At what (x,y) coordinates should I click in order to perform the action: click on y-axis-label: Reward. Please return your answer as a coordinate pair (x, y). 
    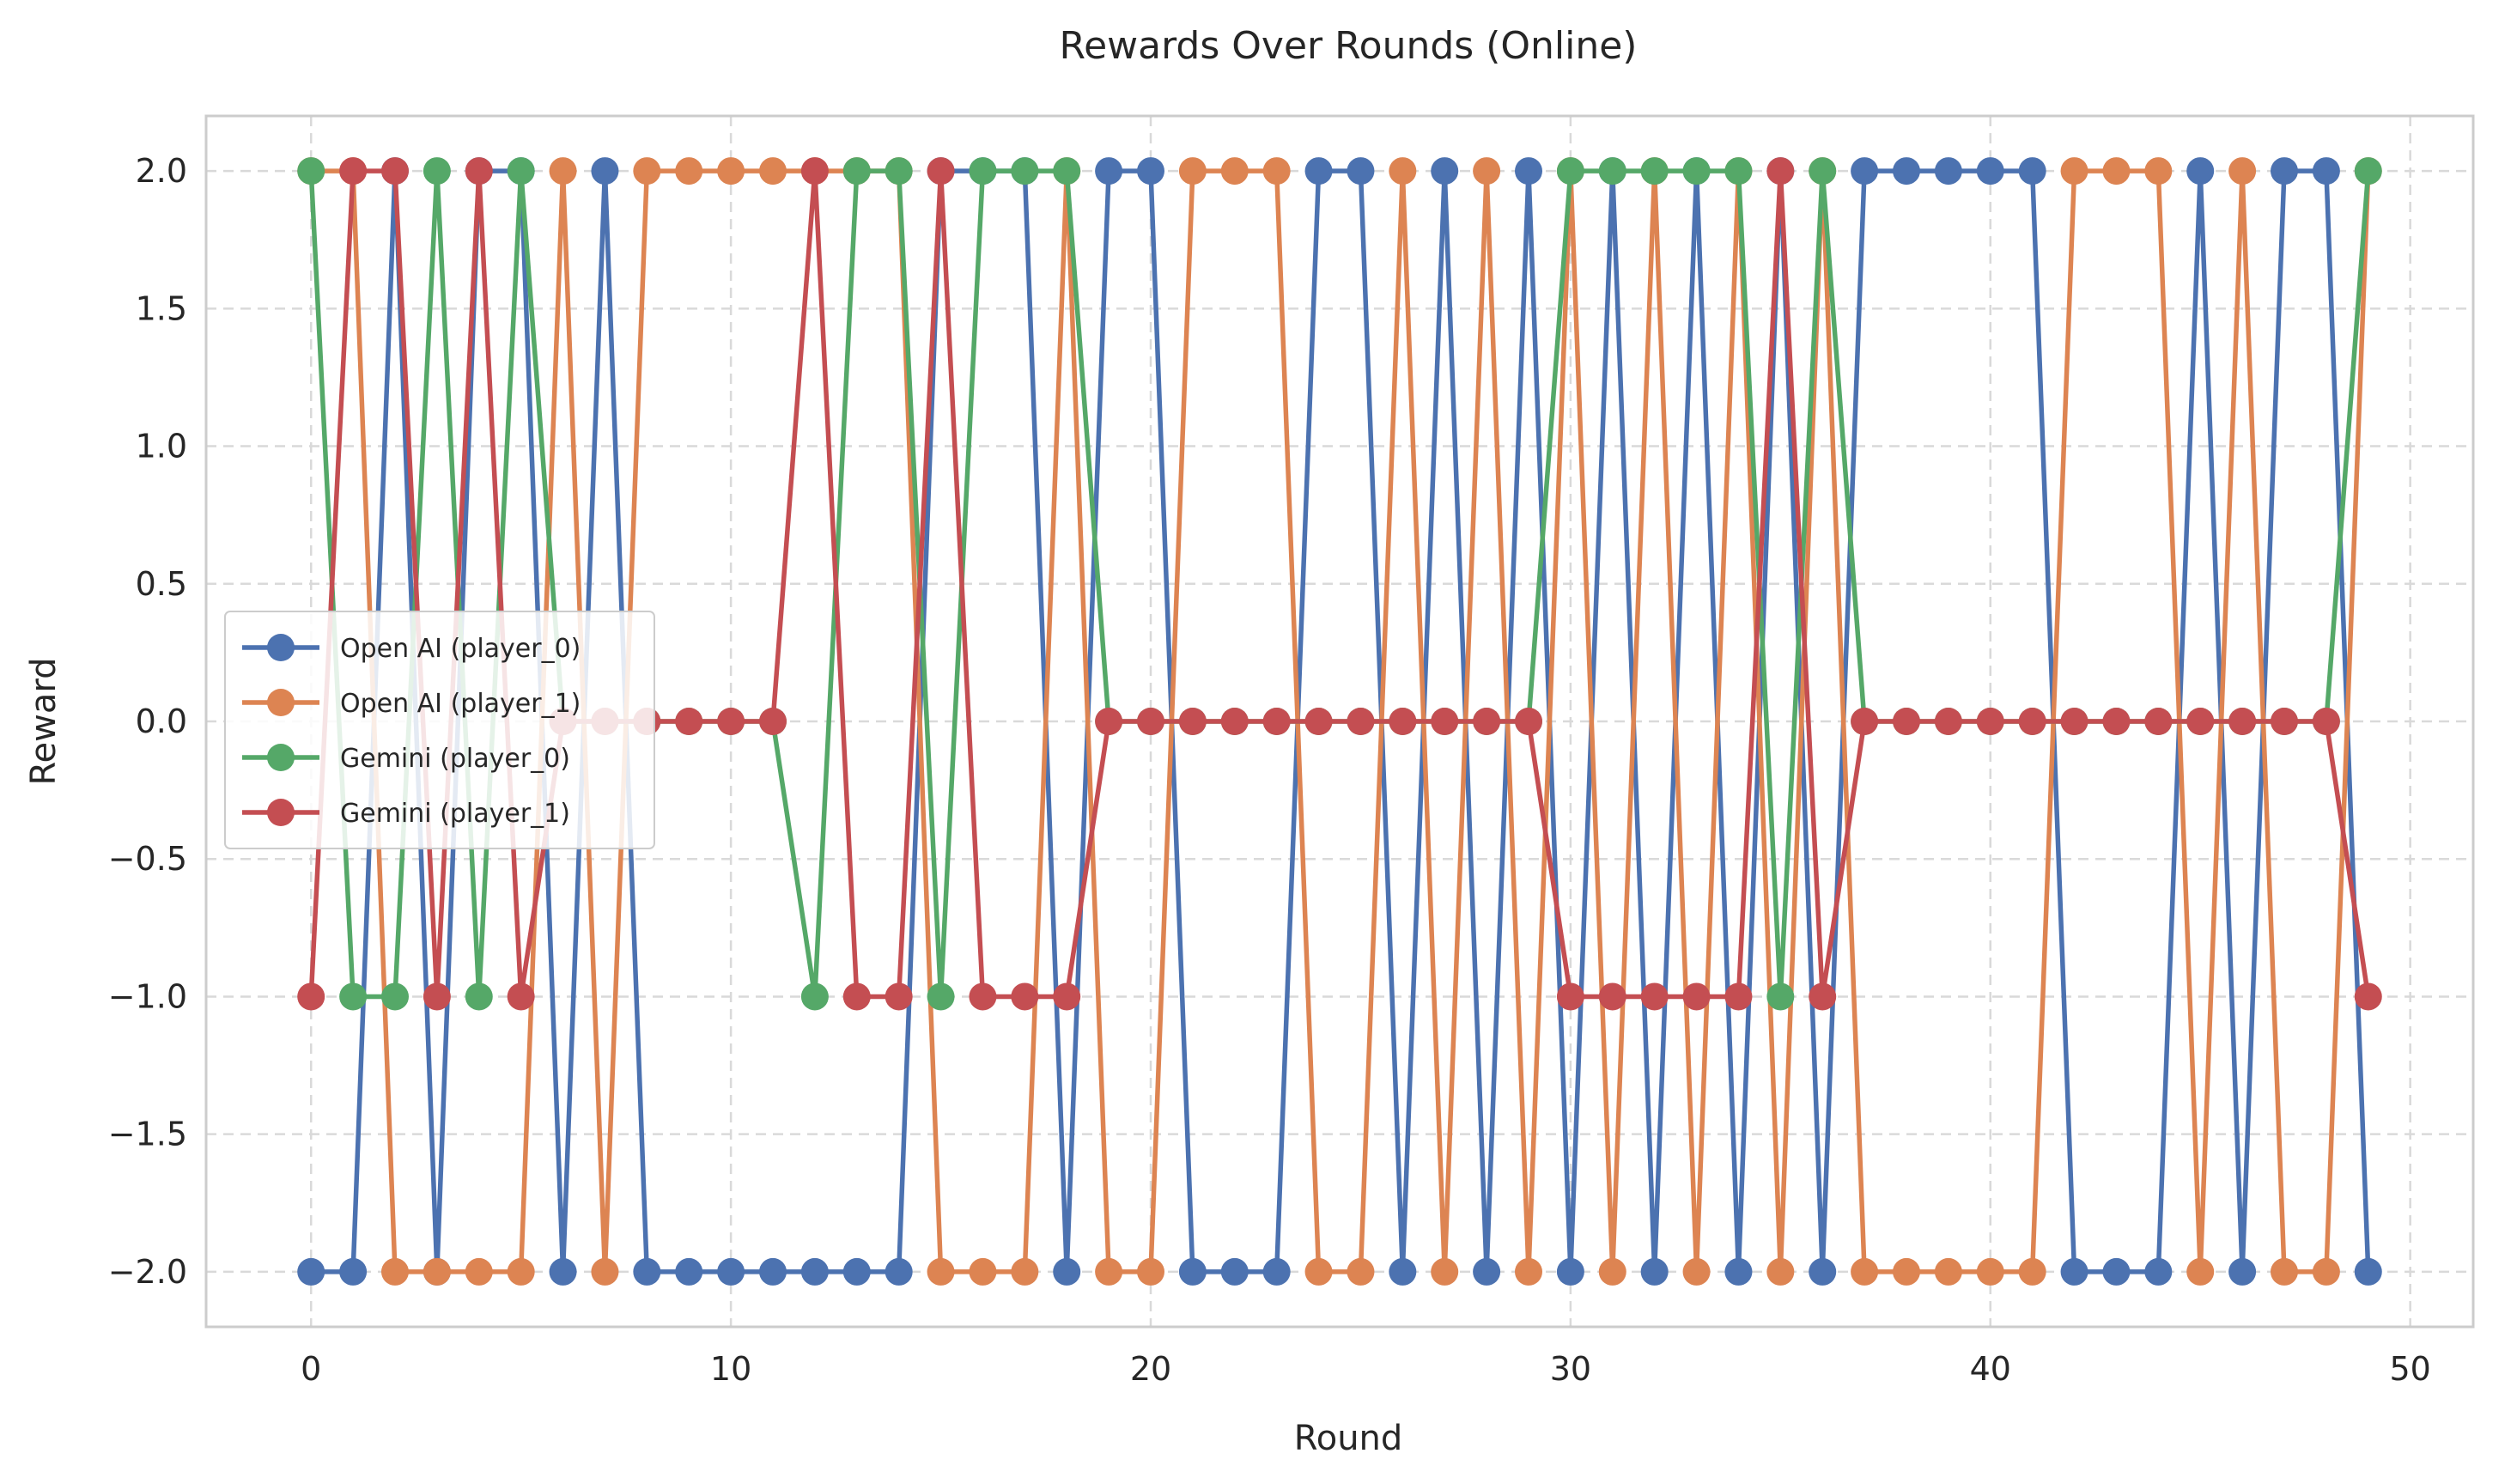
    Looking at the image, I should click on (44, 722).